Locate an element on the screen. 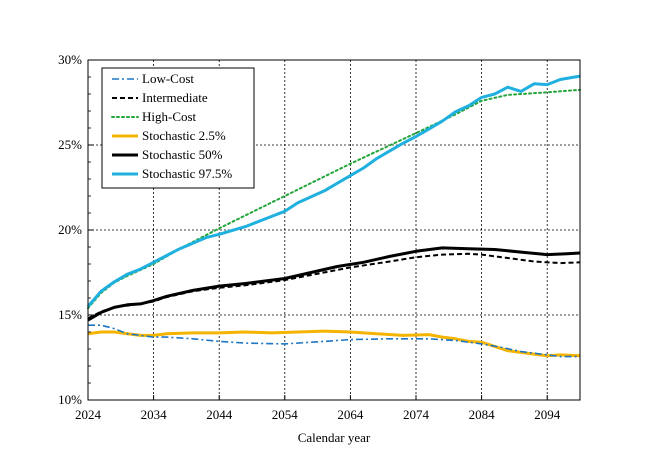 This screenshot has width=648, height=468. legend-label-stochastic-97-5: Stochastic 97.5% is located at coordinates (187, 173).